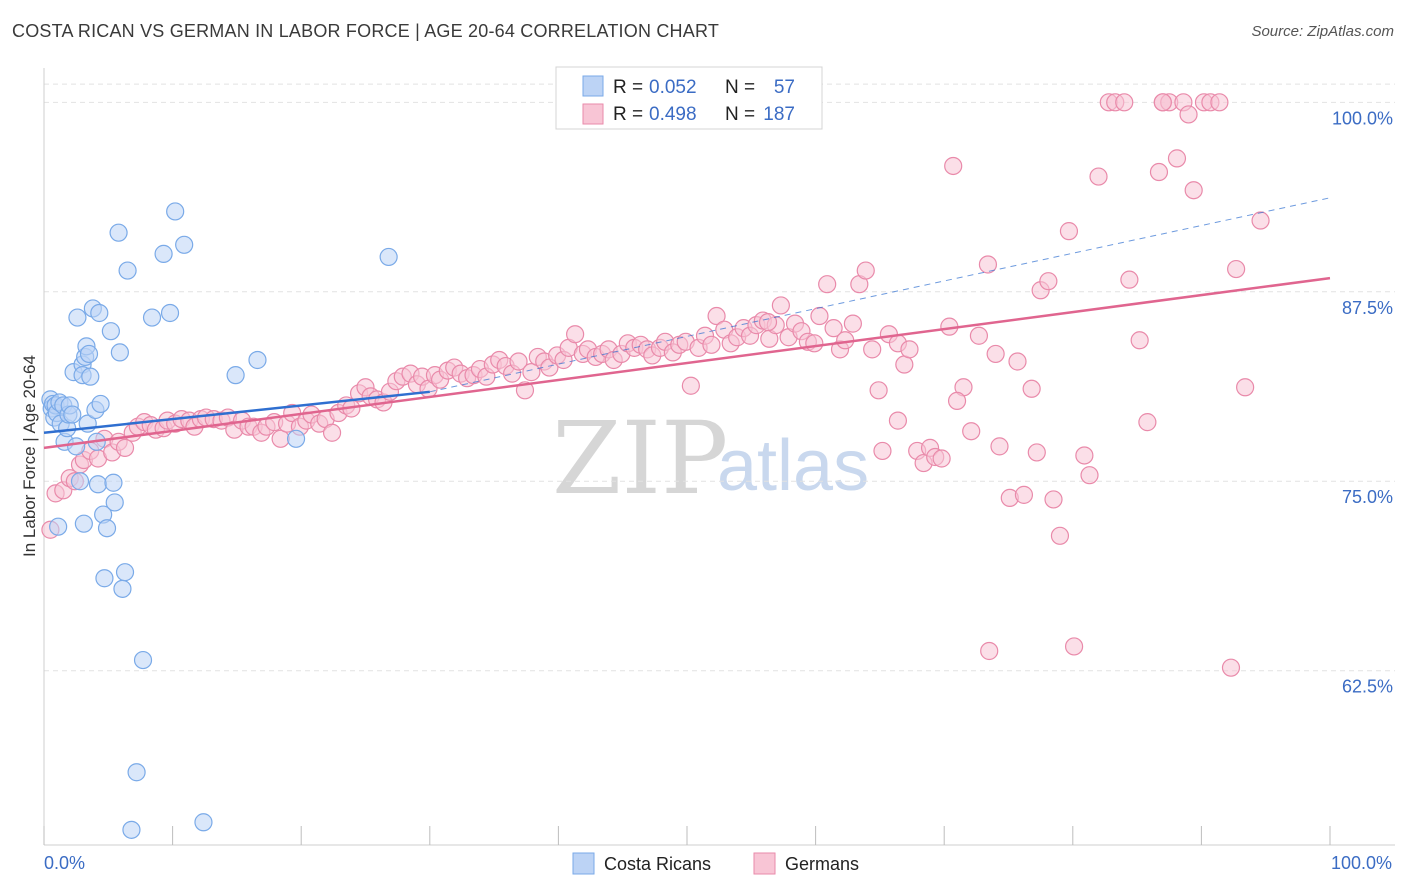  What do you see at coordinates (1362, 402) in the screenshot?
I see `y-tick-labels: 100.0% 87.5% 75.0% 62.5%` at bounding box center [1362, 402].